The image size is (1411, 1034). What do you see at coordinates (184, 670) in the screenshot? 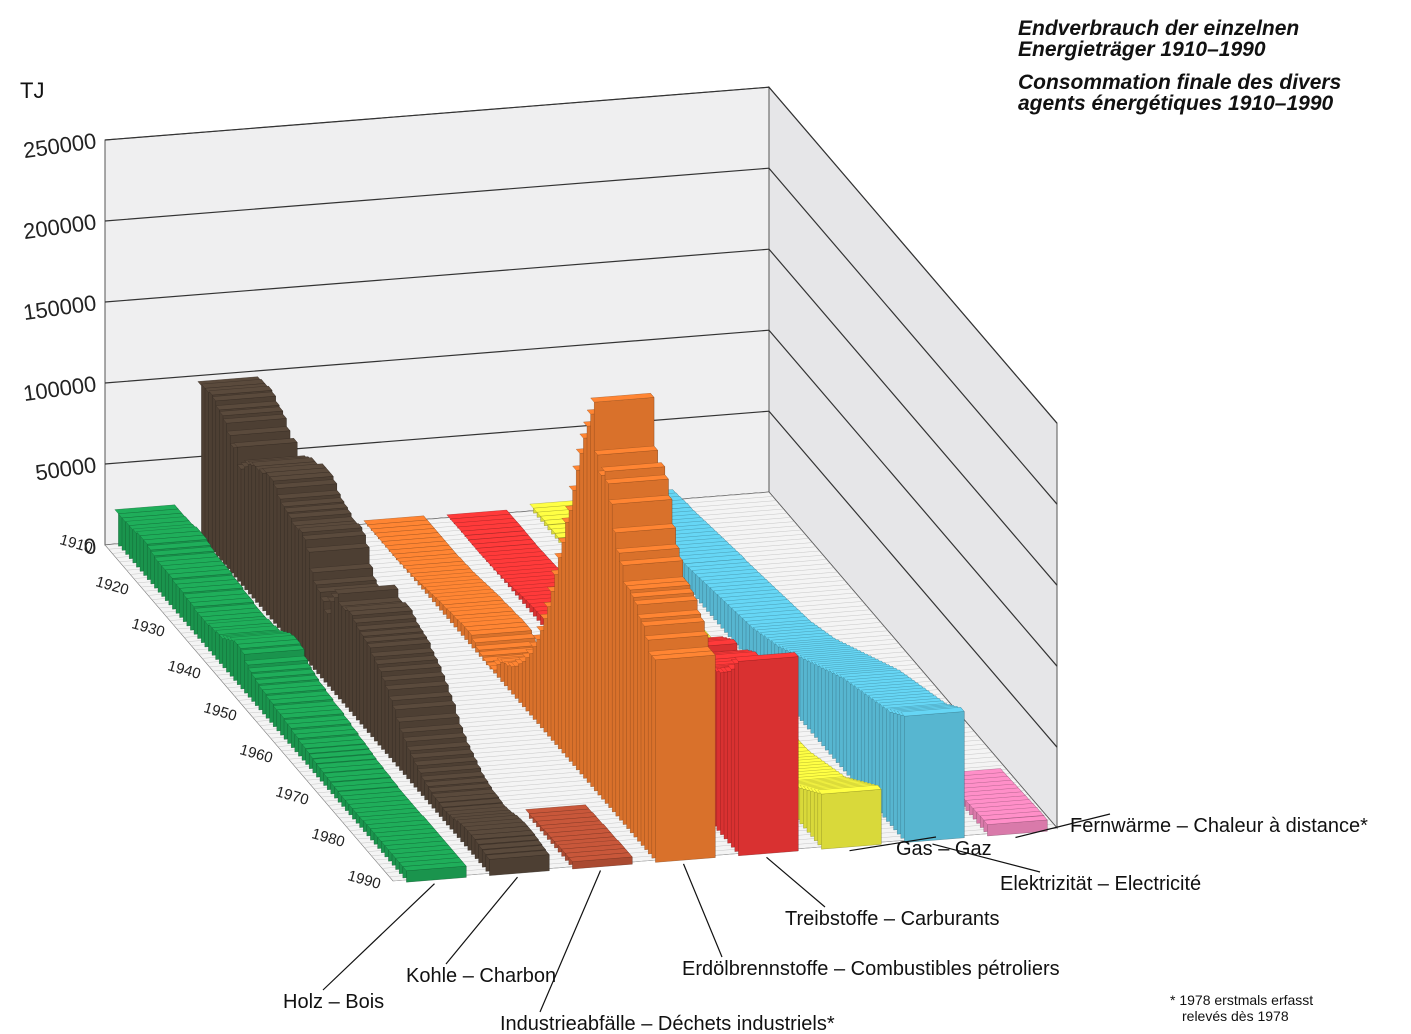
I see `year-tick-label: 1940` at bounding box center [184, 670].